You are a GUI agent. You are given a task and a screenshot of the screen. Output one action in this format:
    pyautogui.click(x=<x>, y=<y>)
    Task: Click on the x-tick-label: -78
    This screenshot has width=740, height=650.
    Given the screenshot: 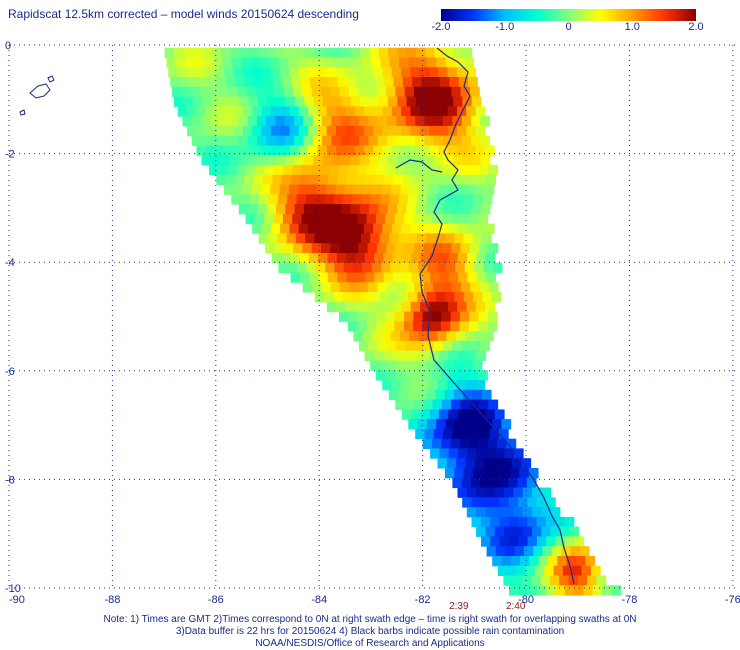 What is the action you would take?
    pyautogui.click(x=629, y=600)
    